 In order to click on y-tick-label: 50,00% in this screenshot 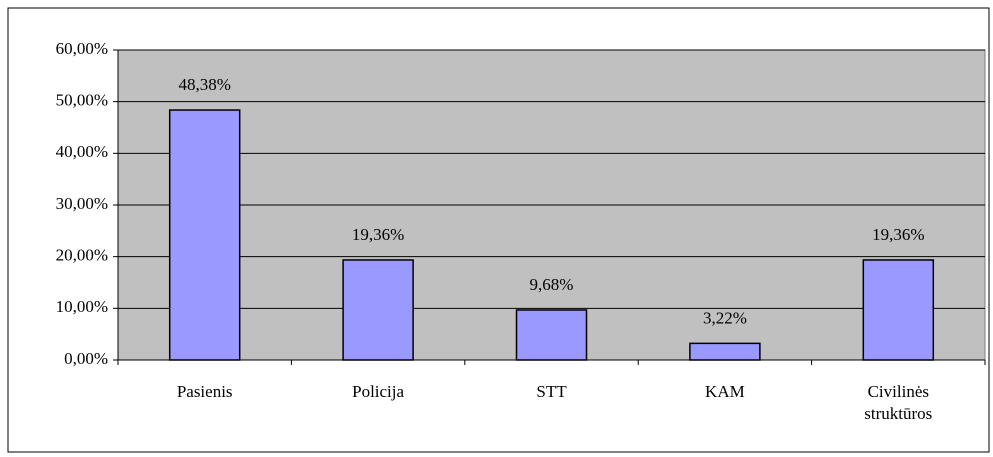, I will do `click(82, 100)`.